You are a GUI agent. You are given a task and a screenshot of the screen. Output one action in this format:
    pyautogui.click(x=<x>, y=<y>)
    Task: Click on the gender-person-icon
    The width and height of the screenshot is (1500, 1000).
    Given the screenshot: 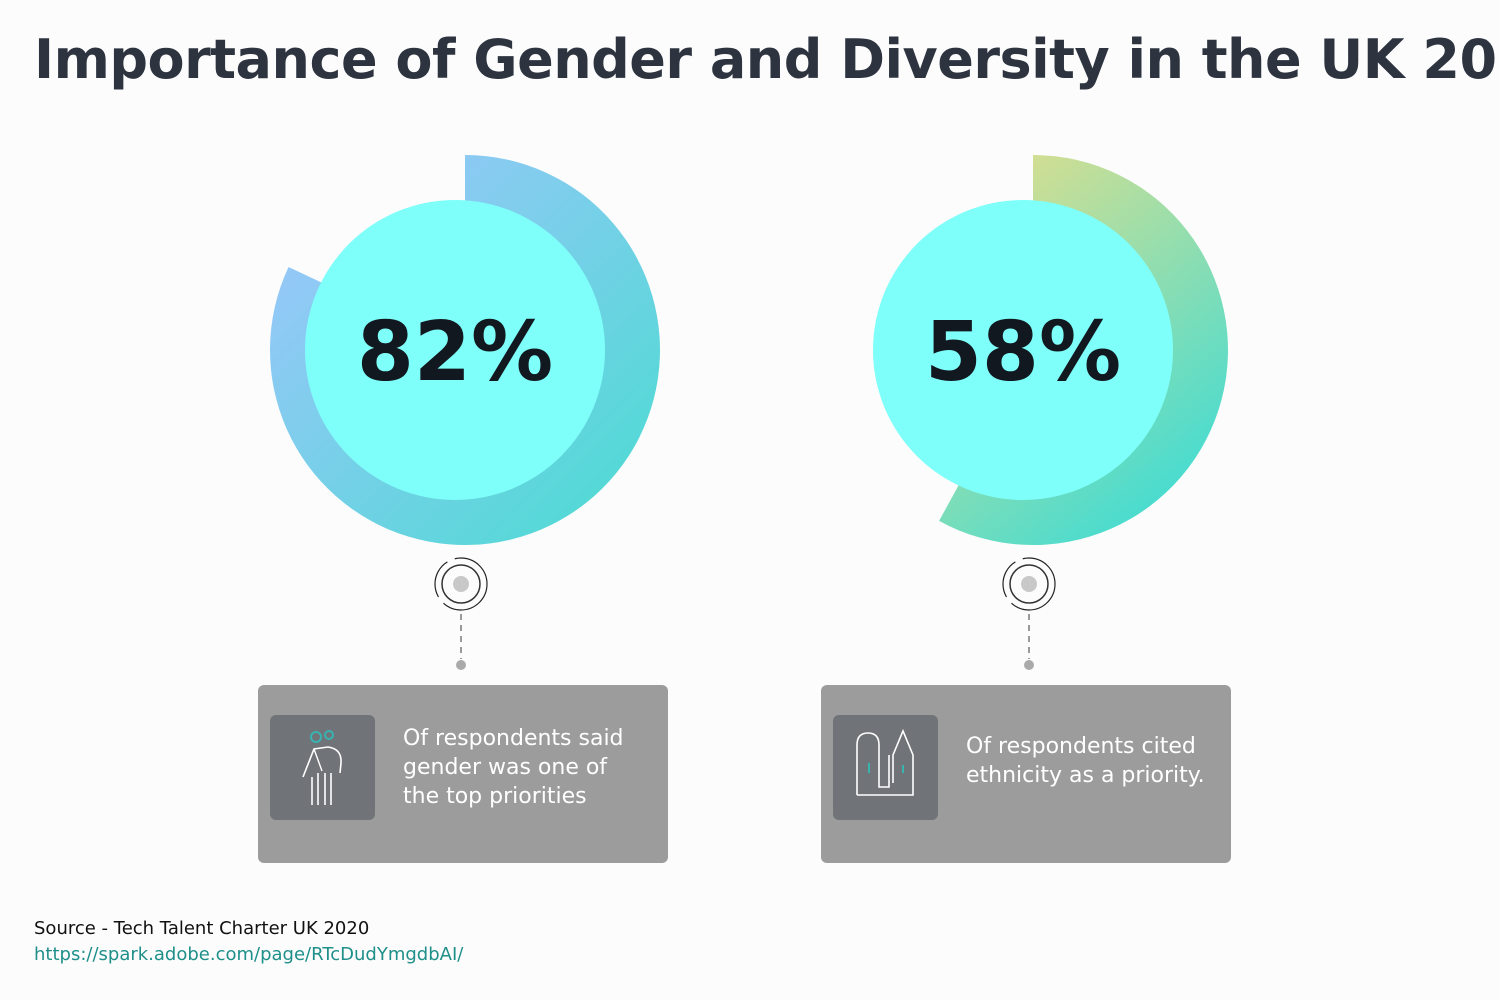 What is the action you would take?
    pyautogui.click(x=322, y=767)
    